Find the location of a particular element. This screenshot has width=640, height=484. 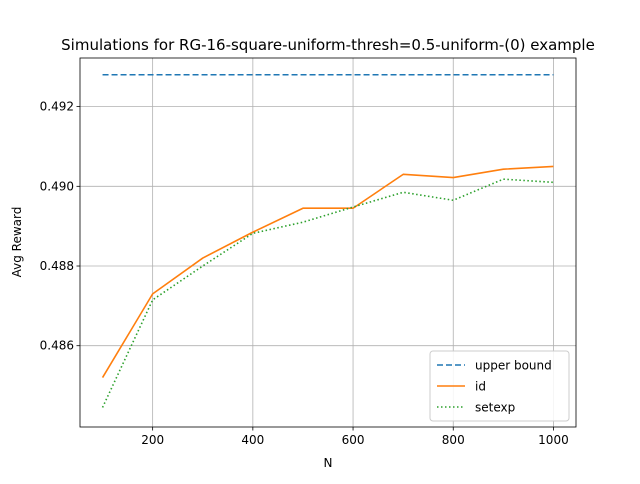

y-tick-label: 0.486 is located at coordinates (57, 346).